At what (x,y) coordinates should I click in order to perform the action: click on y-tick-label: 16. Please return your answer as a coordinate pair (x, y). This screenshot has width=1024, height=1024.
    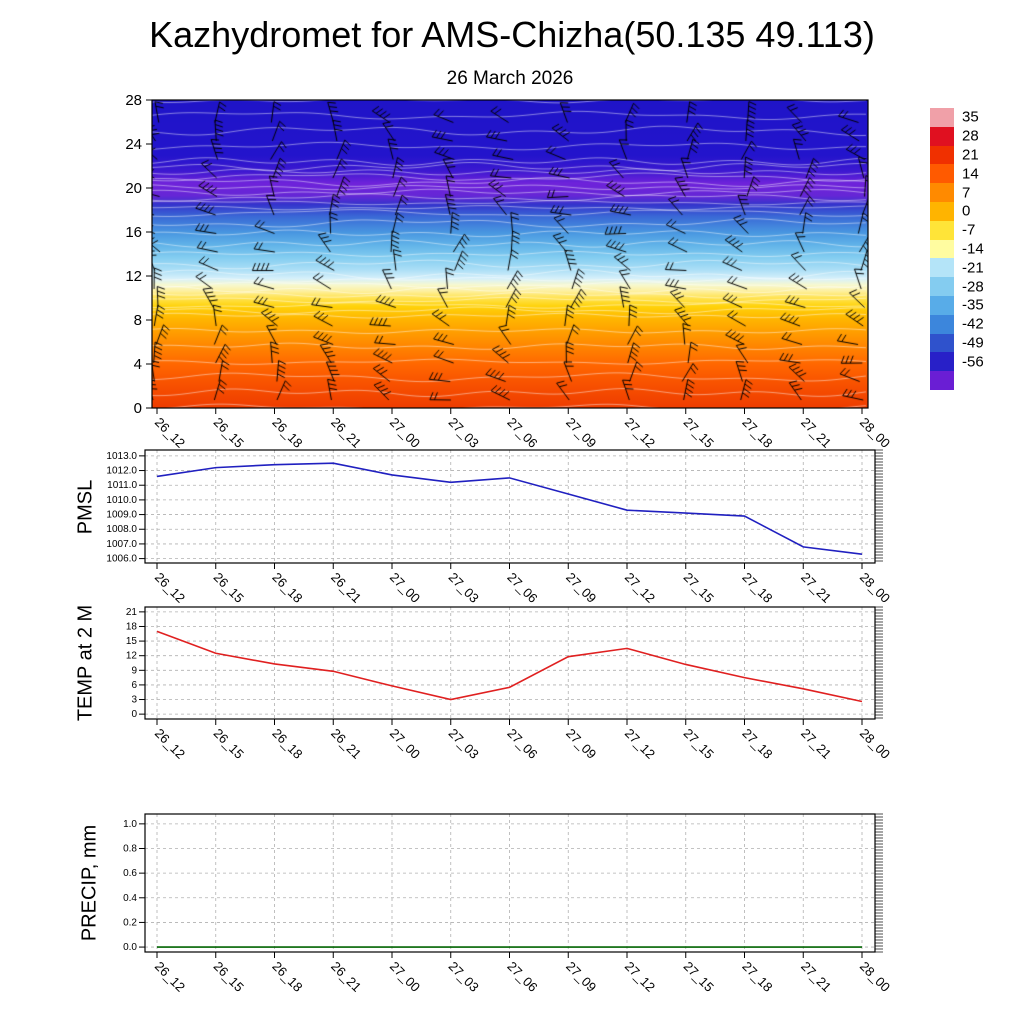
    Looking at the image, I should click on (133, 232).